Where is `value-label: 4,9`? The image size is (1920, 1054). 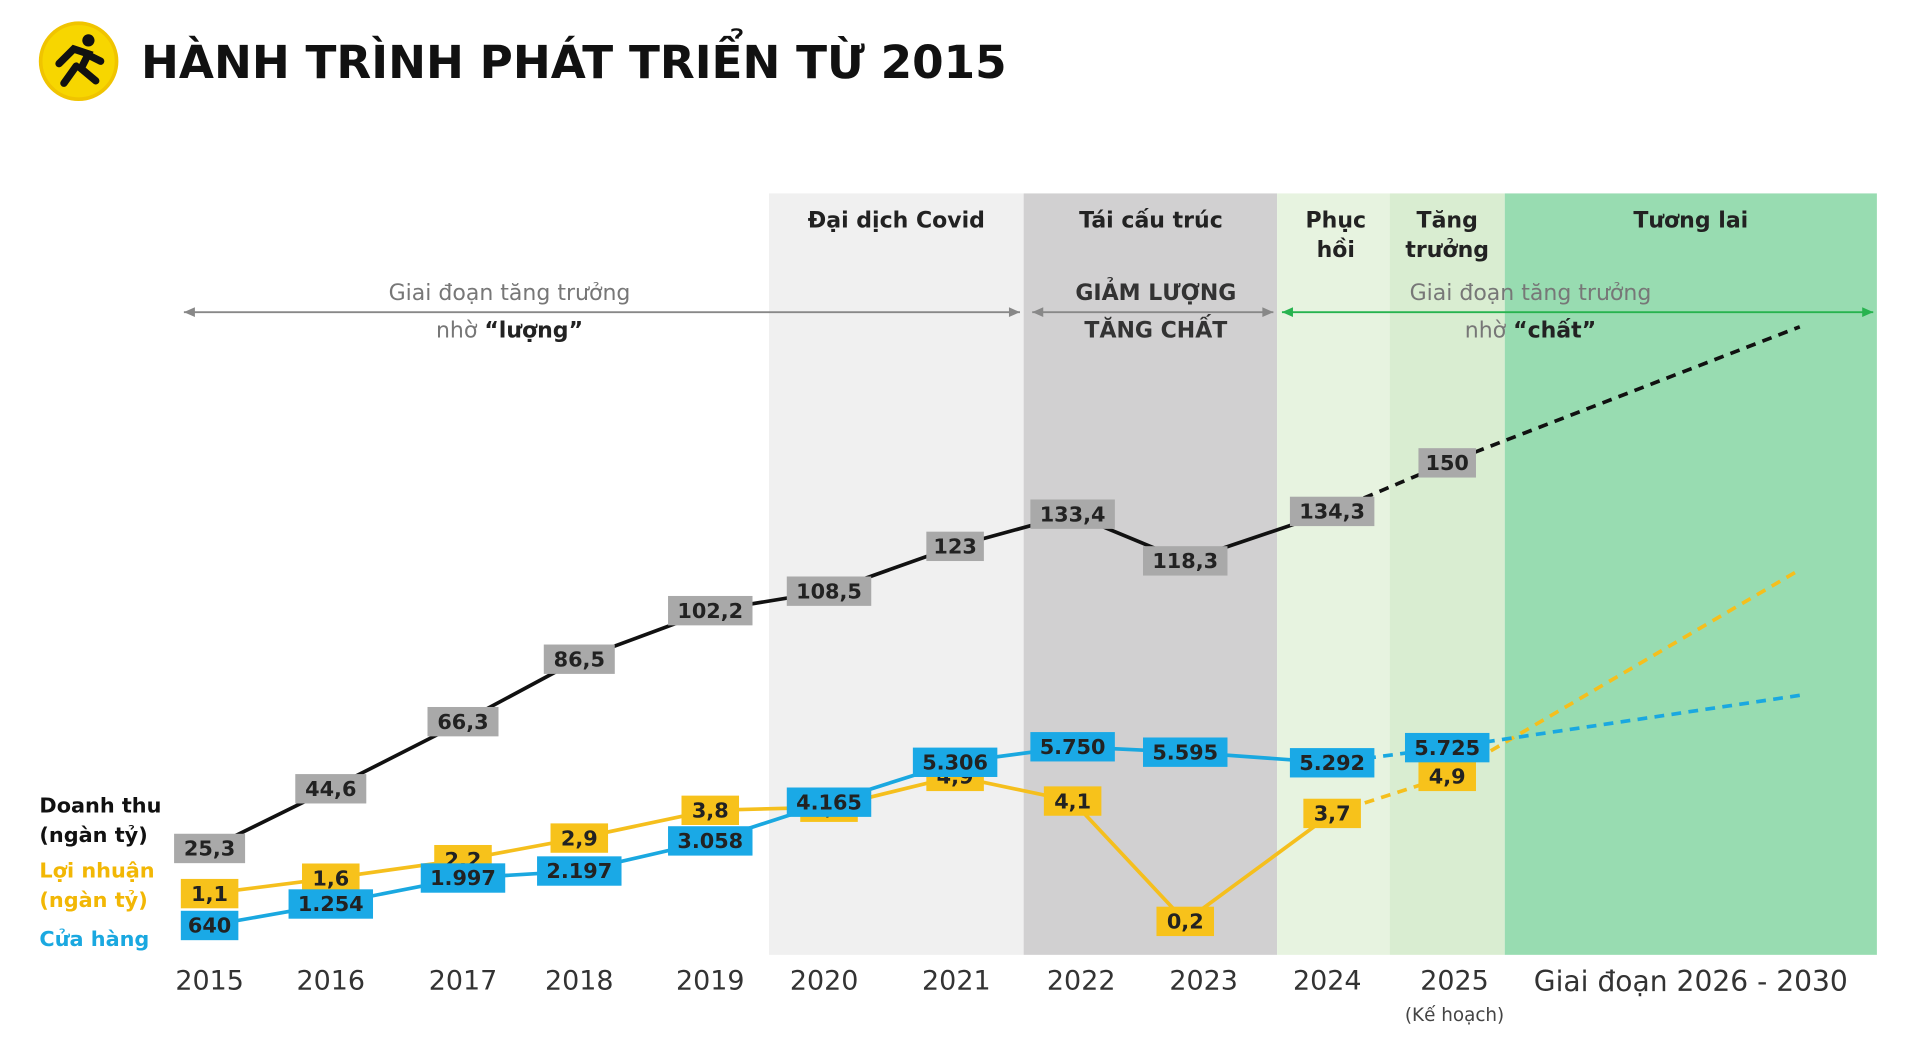 value-label: 4,9 is located at coordinates (1447, 777).